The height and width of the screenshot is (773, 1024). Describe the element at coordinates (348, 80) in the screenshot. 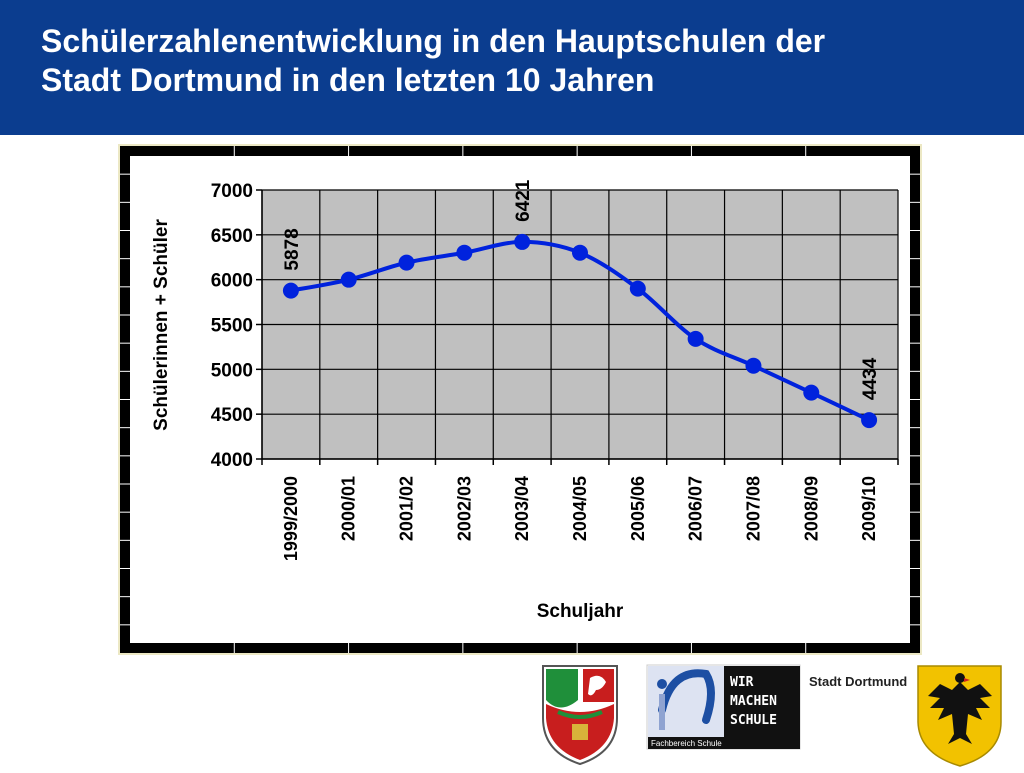

I see `page-title-line2: Stadt Dortmund in den letzten 10 Jahren` at that location.